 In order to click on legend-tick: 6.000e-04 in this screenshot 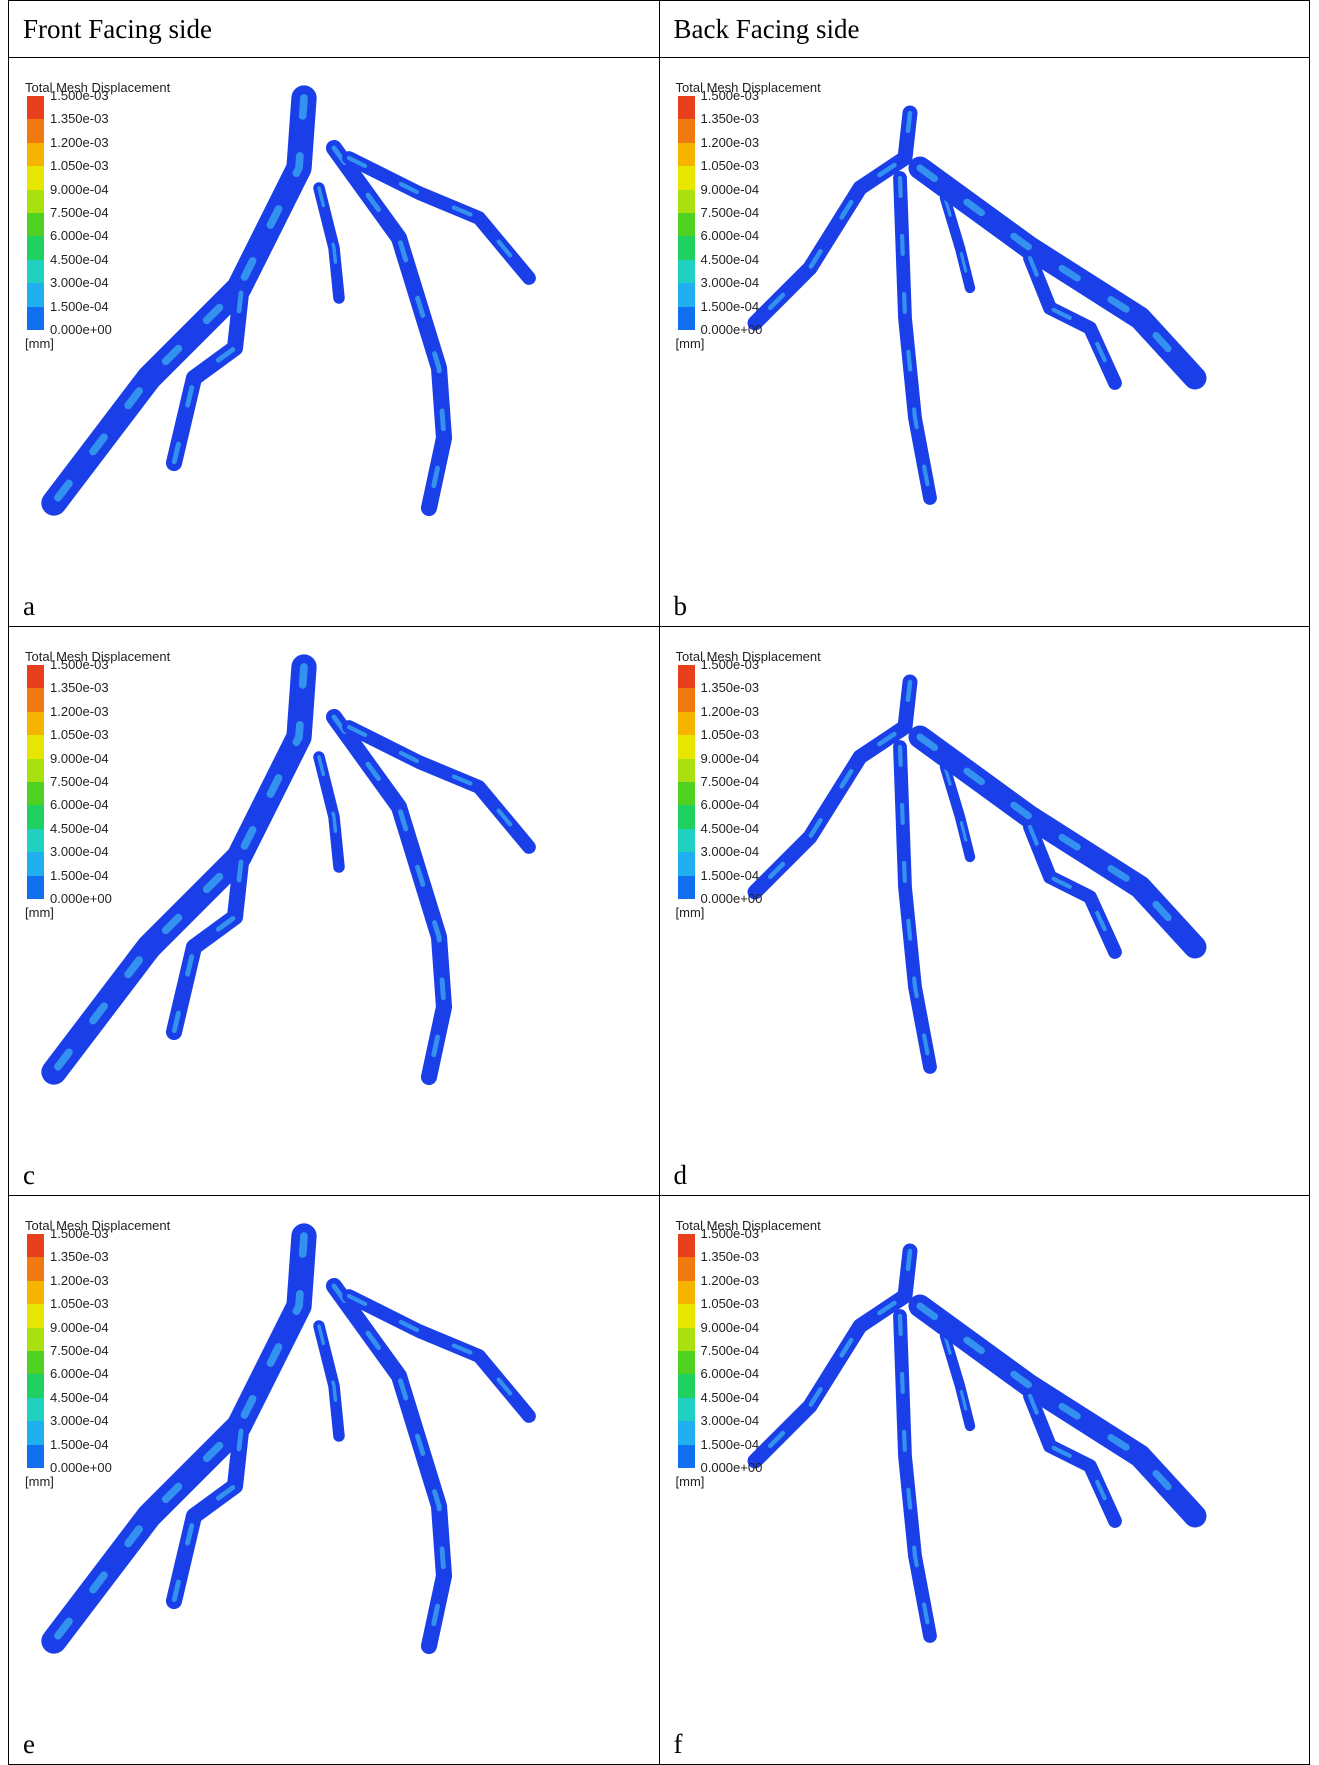, I will do `click(730, 805)`.